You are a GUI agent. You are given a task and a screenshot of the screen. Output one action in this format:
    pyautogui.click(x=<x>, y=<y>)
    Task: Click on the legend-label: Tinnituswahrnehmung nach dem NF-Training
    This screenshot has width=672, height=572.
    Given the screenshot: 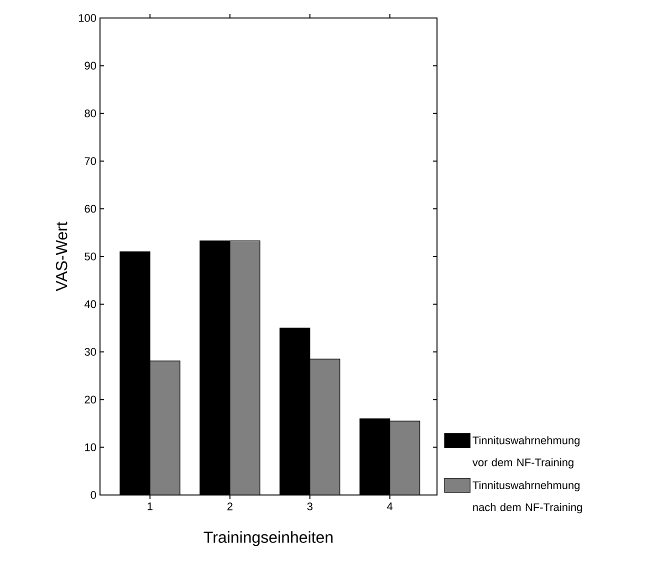 What is the action you would take?
    pyautogui.click(x=527, y=497)
    